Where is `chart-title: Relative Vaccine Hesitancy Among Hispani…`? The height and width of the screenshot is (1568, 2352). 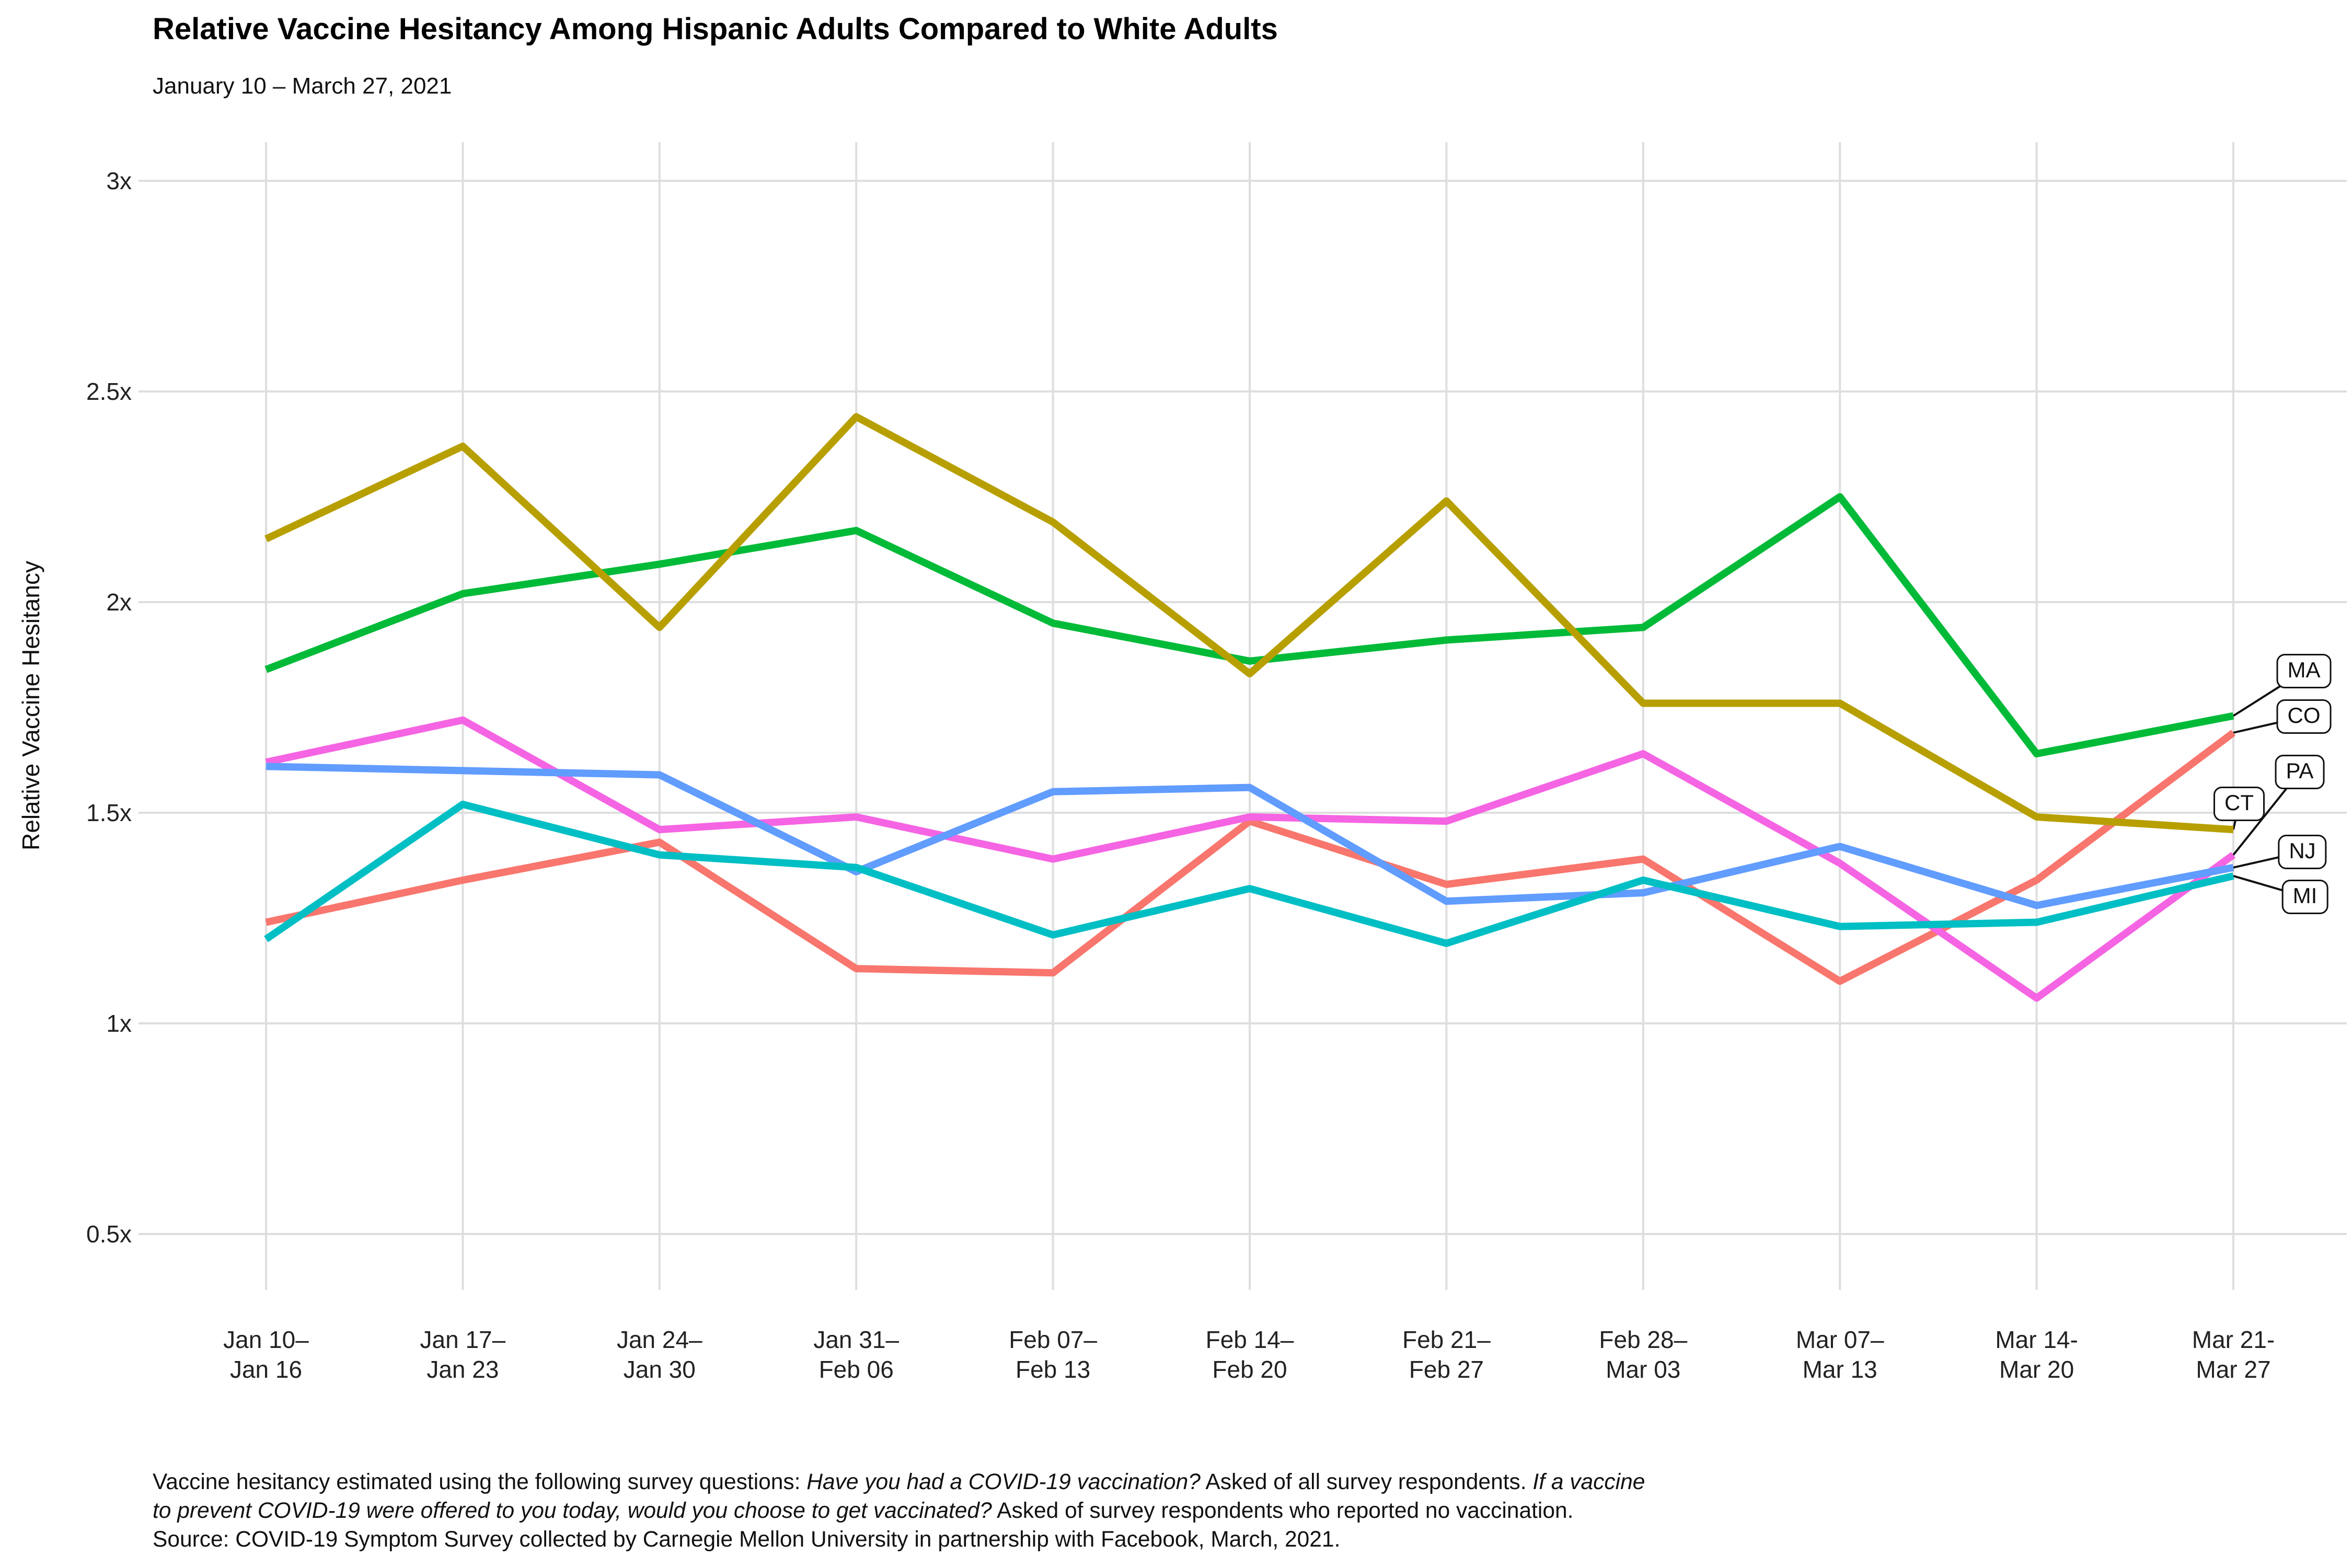 chart-title: Relative Vaccine Hesitancy Among Hispani… is located at coordinates (715, 29).